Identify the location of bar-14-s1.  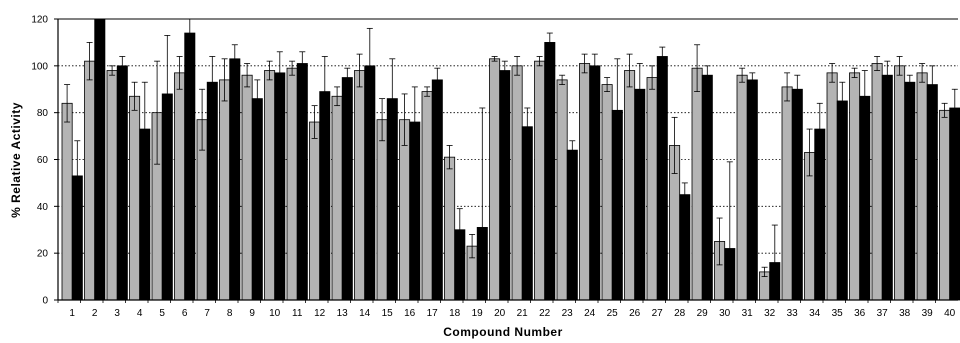
(360, 185).